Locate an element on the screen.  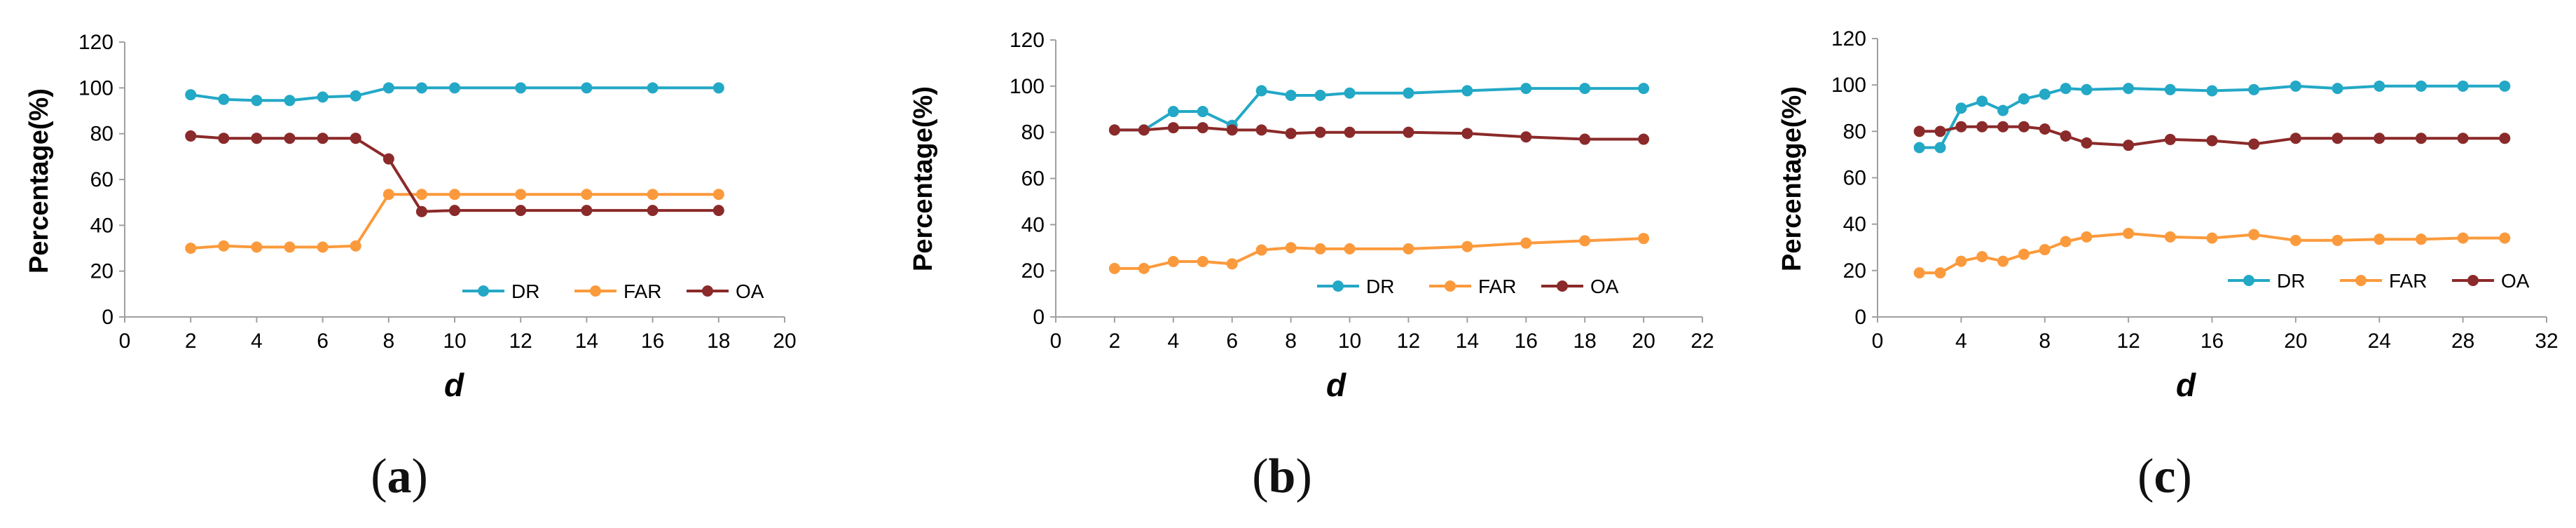
chart-a-x-tick-label: 18 is located at coordinates (718, 341).